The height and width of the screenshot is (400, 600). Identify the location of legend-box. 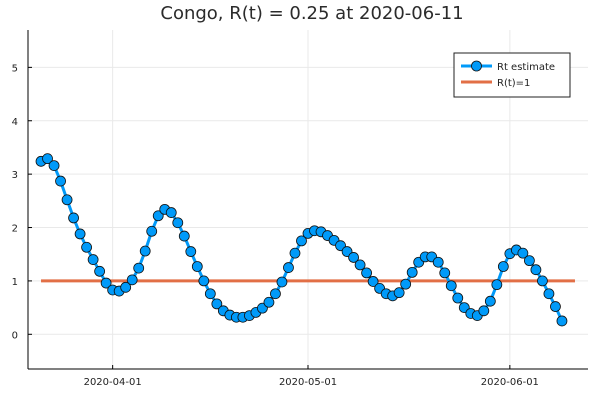
(512, 75).